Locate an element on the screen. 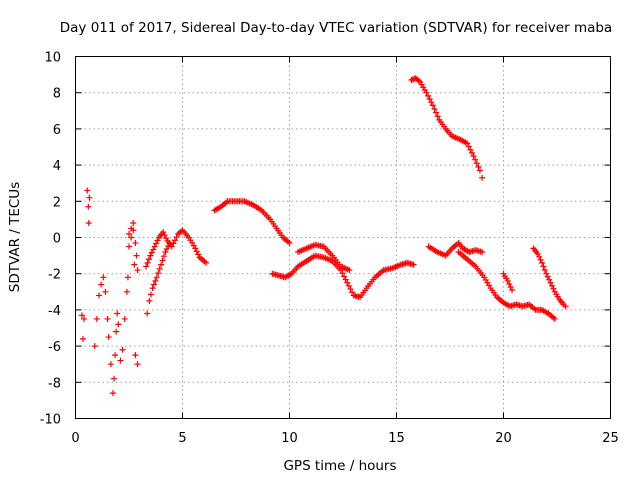 The image size is (640, 480). y-tick-label: -6 is located at coordinates (54, 347).